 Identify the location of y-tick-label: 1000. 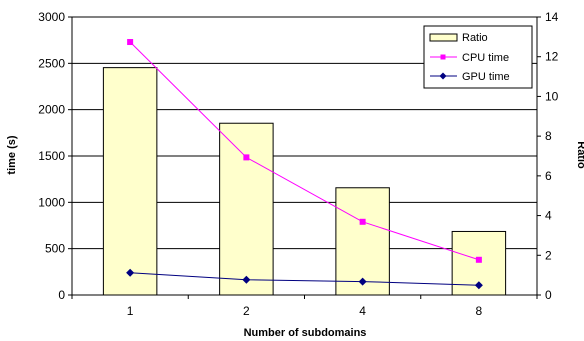
(51, 202).